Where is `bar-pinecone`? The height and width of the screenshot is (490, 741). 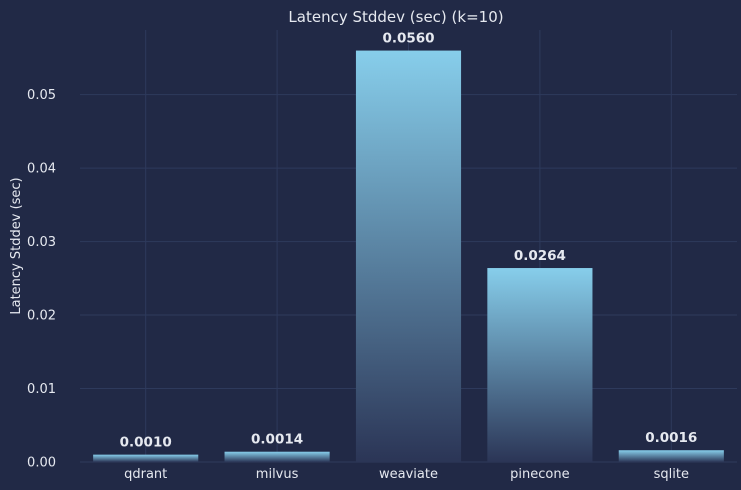
bar-pinecone is located at coordinates (540, 365).